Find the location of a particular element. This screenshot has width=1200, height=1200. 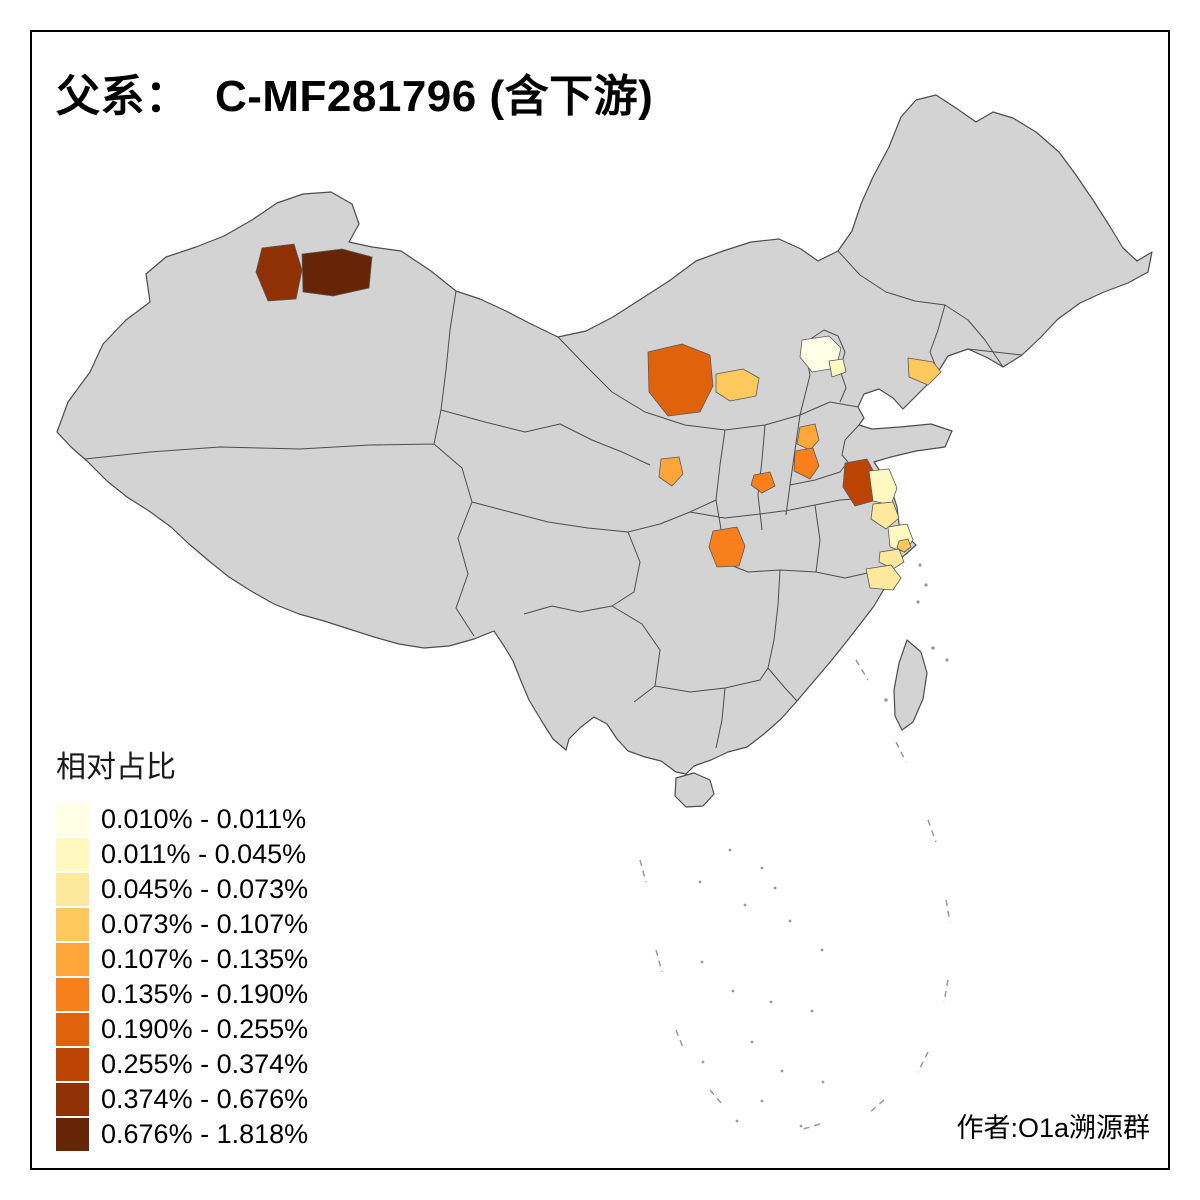

legend-title: 相对占比 is located at coordinates (116, 767).